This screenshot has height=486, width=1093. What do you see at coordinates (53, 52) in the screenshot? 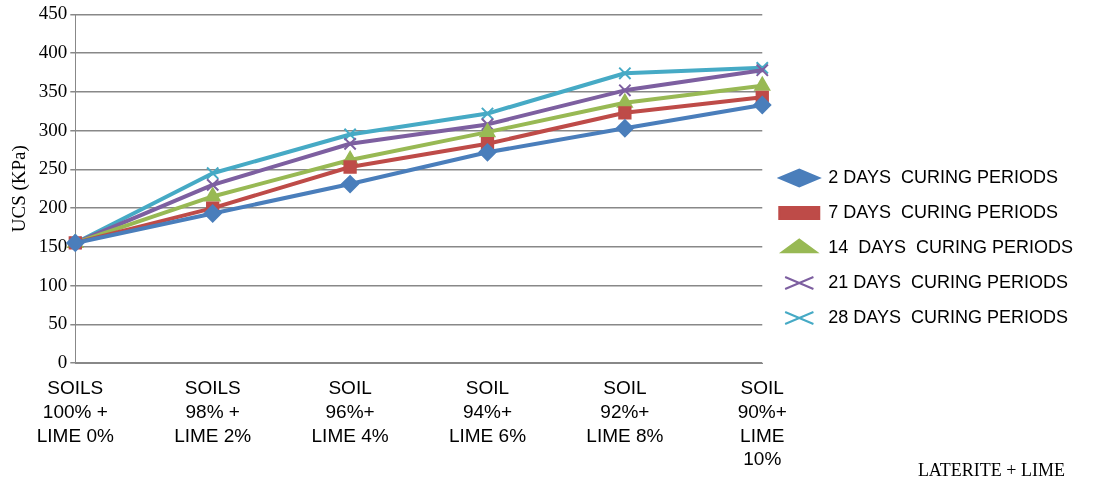
I see `y-tick-label: 400` at bounding box center [53, 52].